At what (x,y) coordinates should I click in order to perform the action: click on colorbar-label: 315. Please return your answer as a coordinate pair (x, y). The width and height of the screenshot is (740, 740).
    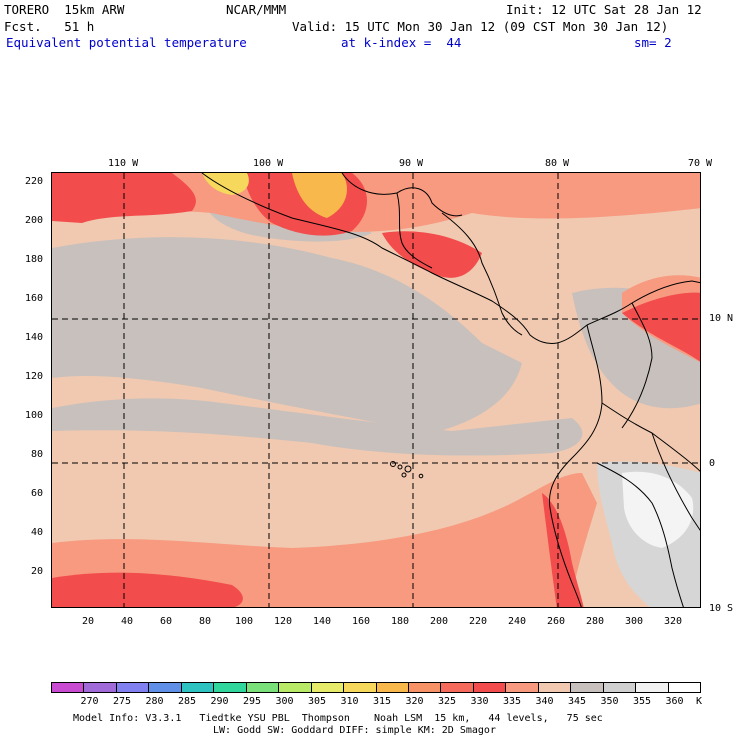
    Looking at the image, I should click on (382, 701).